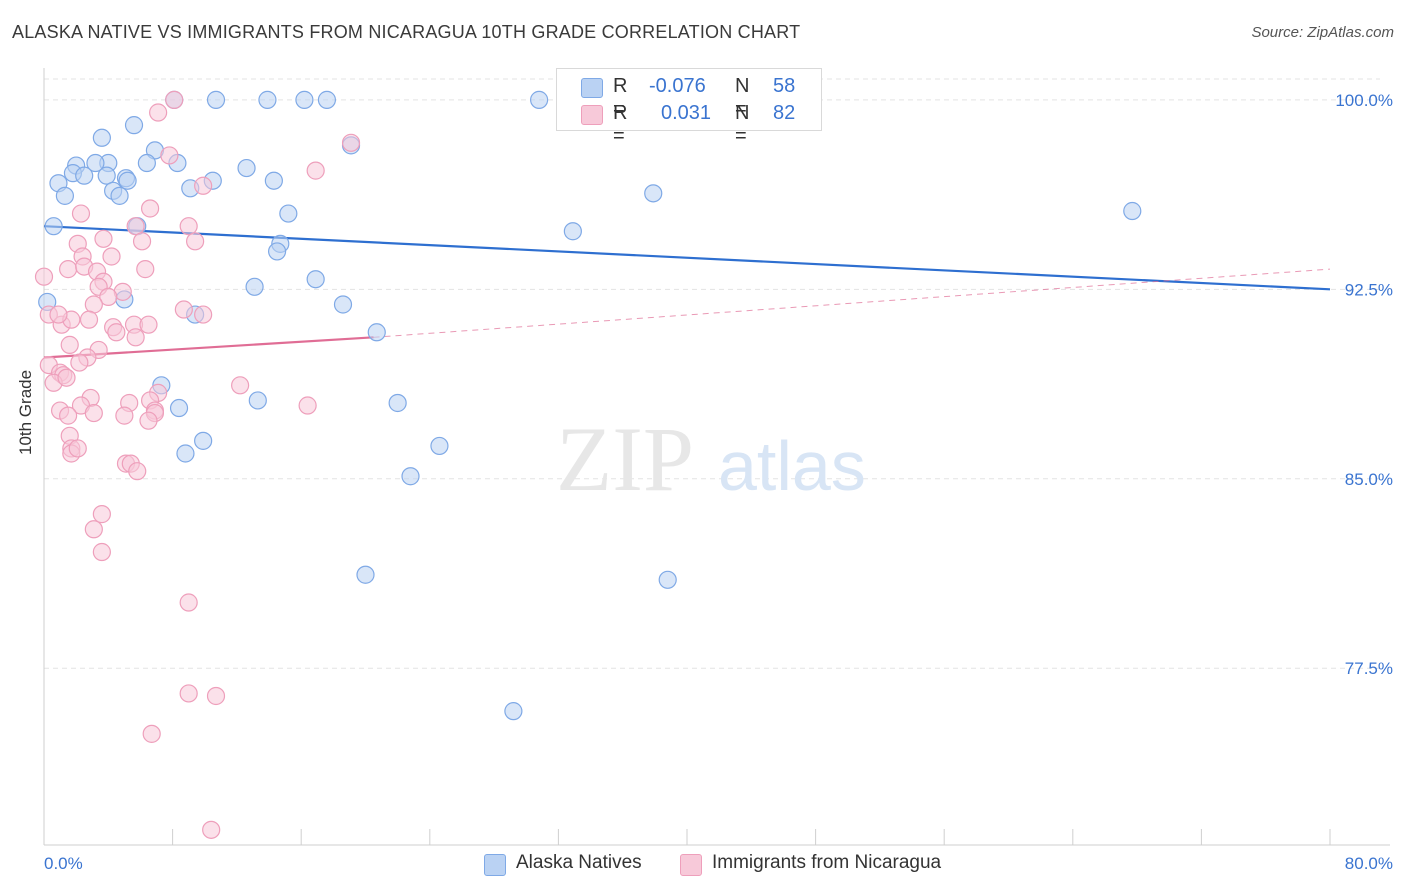 This screenshot has width=1406, height=892. I want to click on legend-label-alaska: Alaska Natives, so click(579, 862).